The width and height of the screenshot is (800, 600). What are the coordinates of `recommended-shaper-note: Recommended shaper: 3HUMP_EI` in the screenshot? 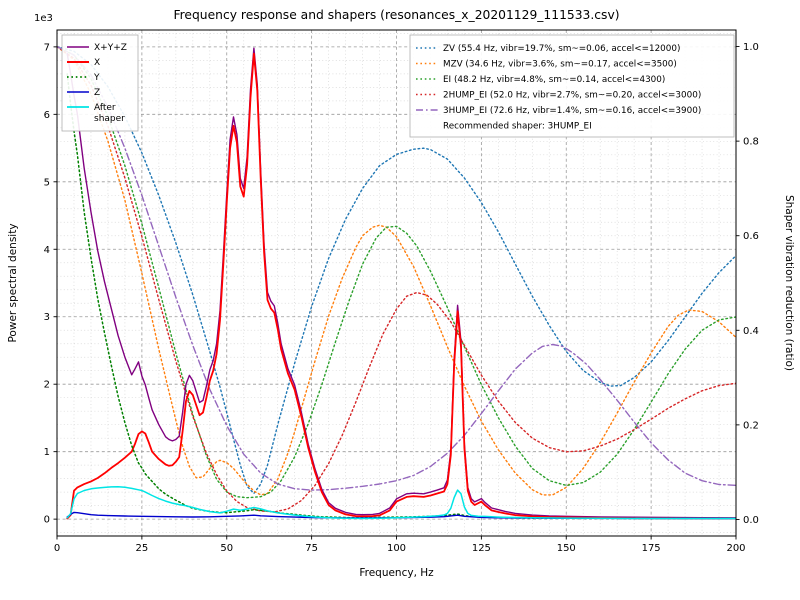 It's located at (517, 127).